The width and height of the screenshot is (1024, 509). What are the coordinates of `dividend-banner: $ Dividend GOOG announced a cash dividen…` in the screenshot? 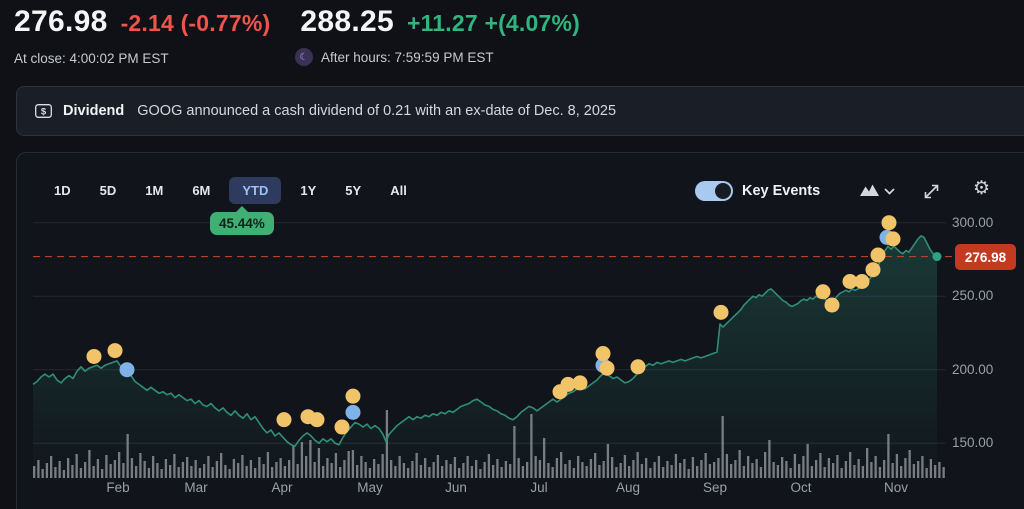 It's located at (520, 111).